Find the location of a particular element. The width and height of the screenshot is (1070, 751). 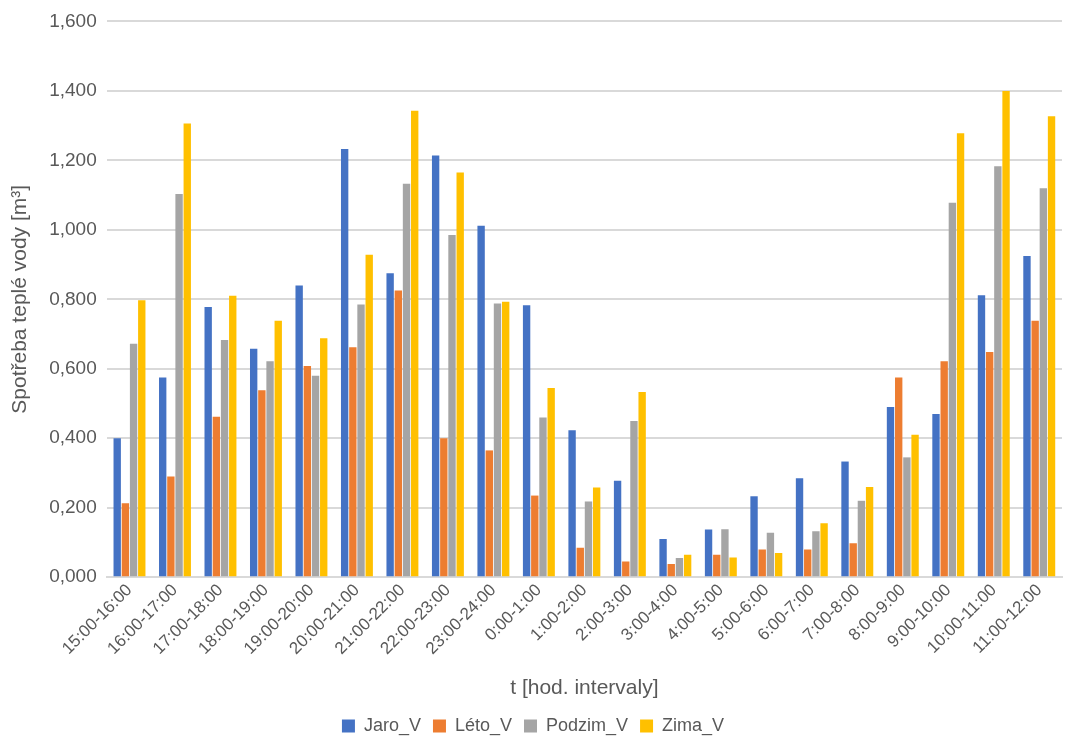

legend-label: Léto_V is located at coordinates (483, 725).